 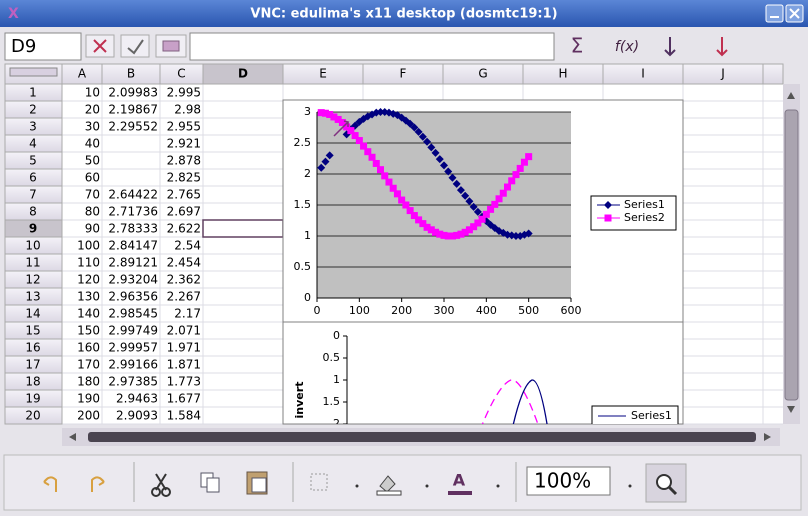 What do you see at coordinates (444, 310) in the screenshot?
I see `x-tick-label: 300` at bounding box center [444, 310].